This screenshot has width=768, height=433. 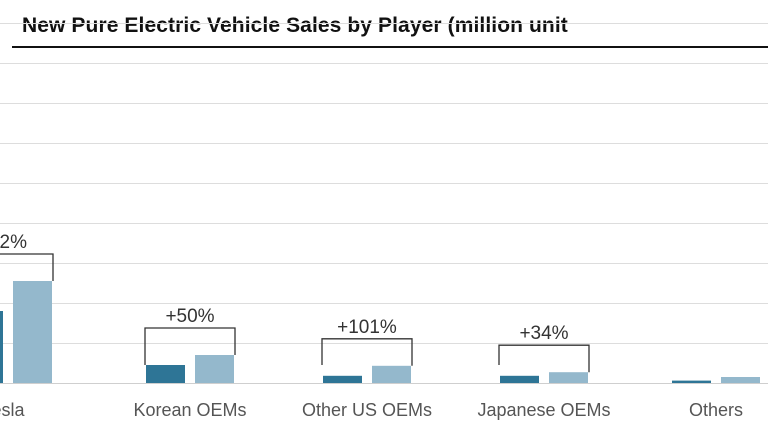 What do you see at coordinates (543, 333) in the screenshot?
I see `growth-label: +34%` at bounding box center [543, 333].